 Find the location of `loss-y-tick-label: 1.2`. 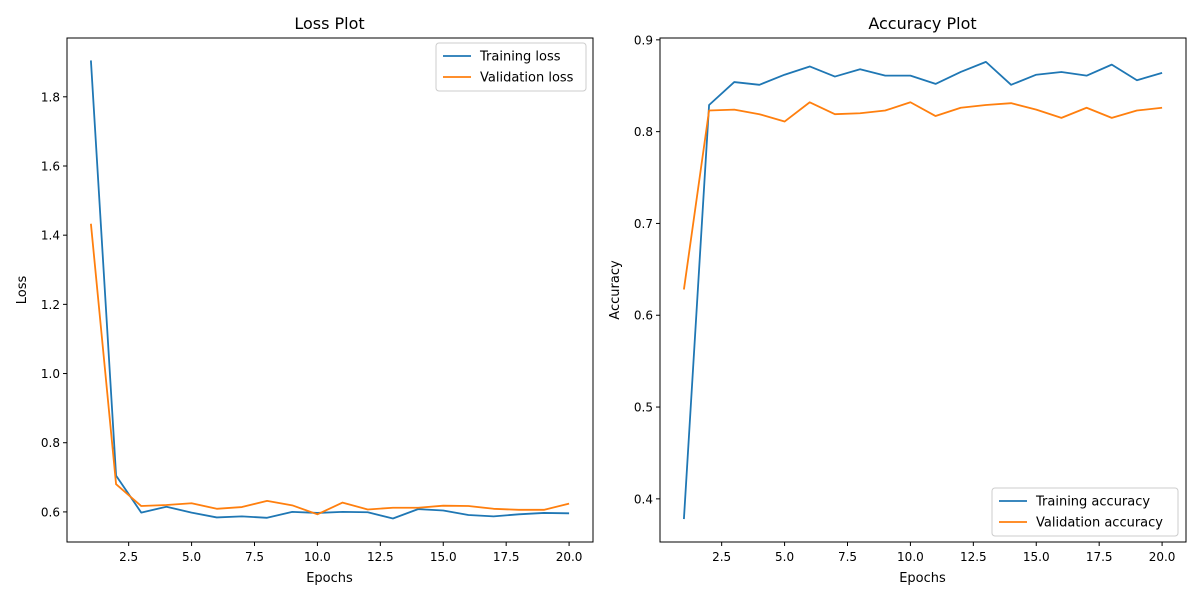

loss-y-tick-label: 1.2 is located at coordinates (50, 305).